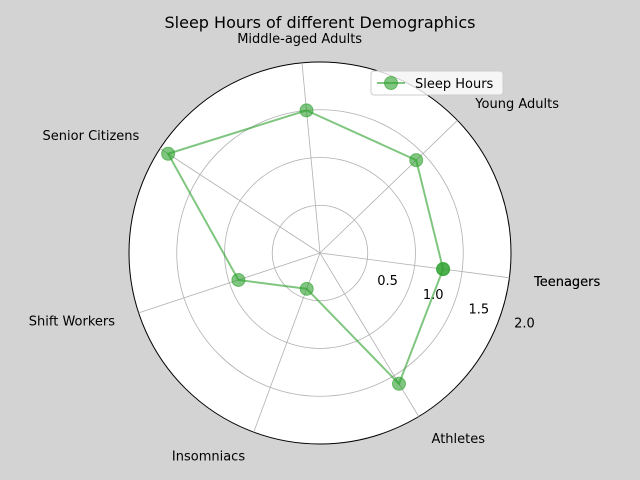  Describe the element at coordinates (456, 302) in the screenshot. I see `radial-tick-labels: 0.51.01.52.0` at that location.